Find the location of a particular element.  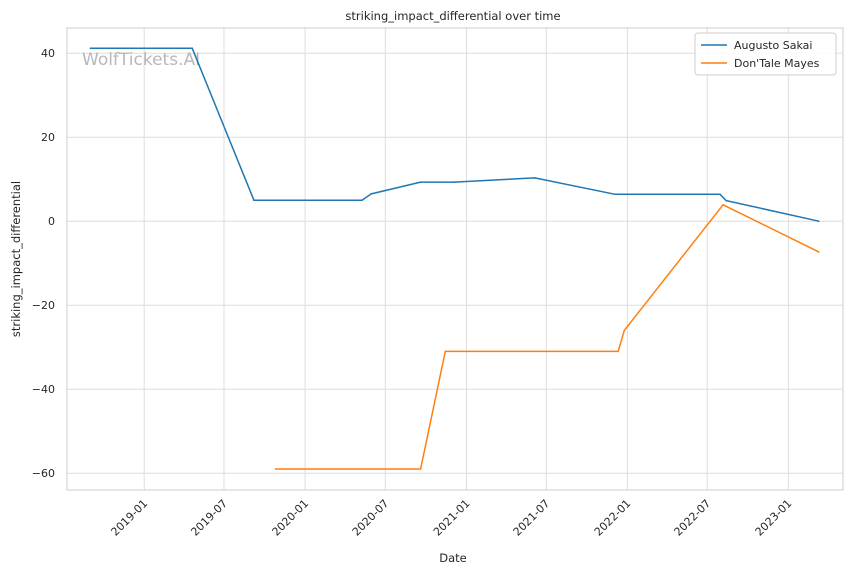

y-axis-title: striking_impact_differential is located at coordinates (16, 259).